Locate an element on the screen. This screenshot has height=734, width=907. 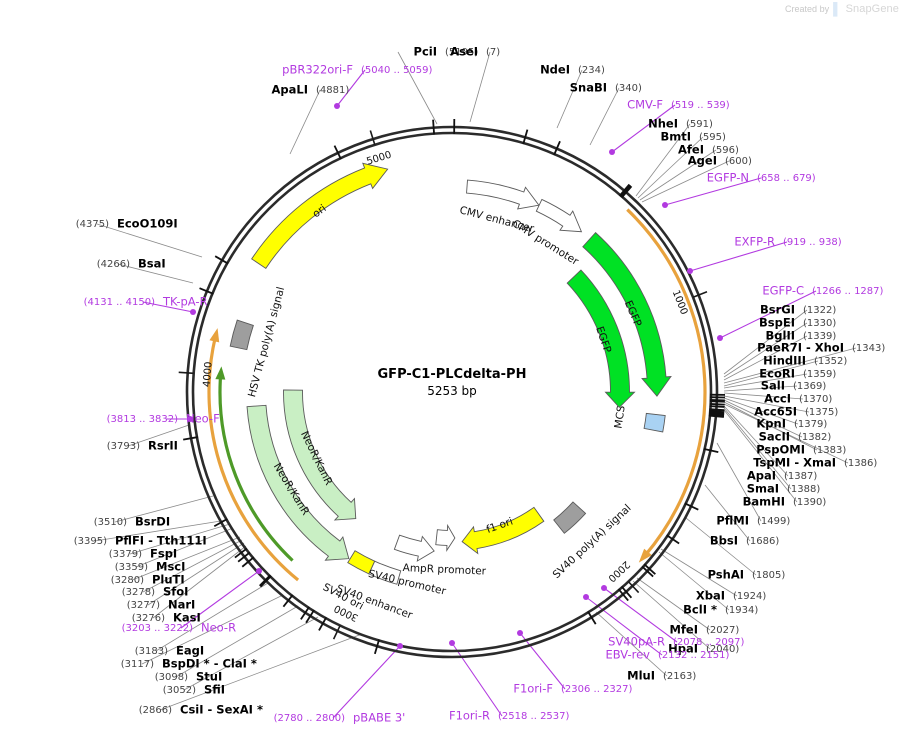
primer-label: EGFP-C (1266 .. 1287) is located at coordinates (822, 291).